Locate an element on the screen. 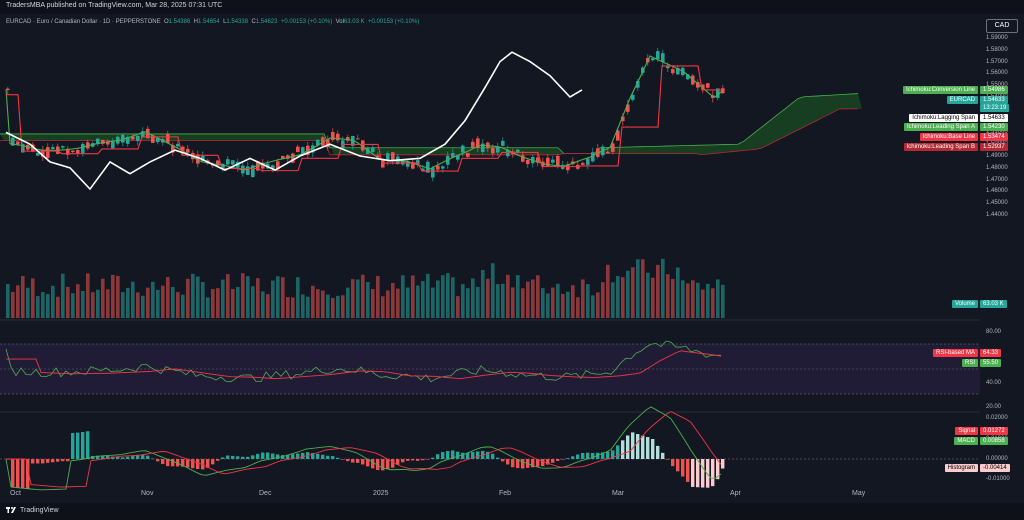  tag-leadA-name: Ichimoku:Leading Span A is located at coordinates (940, 127).